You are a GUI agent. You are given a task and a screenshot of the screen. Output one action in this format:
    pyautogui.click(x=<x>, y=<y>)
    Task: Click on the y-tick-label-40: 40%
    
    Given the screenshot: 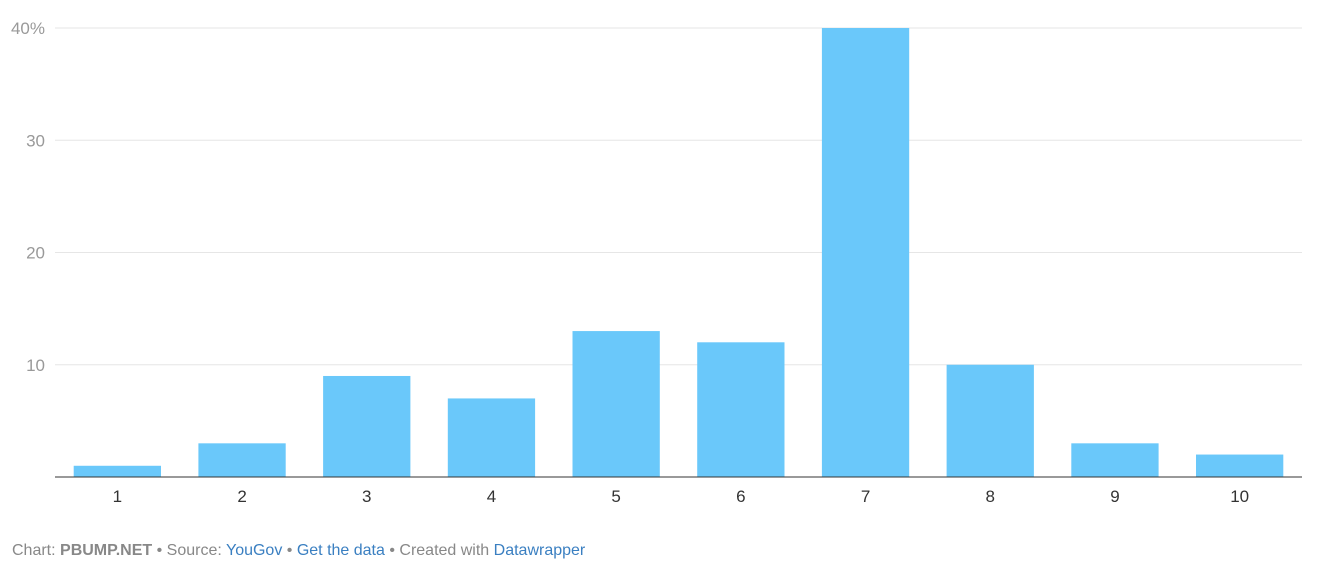 What is the action you would take?
    pyautogui.click(x=28, y=28)
    